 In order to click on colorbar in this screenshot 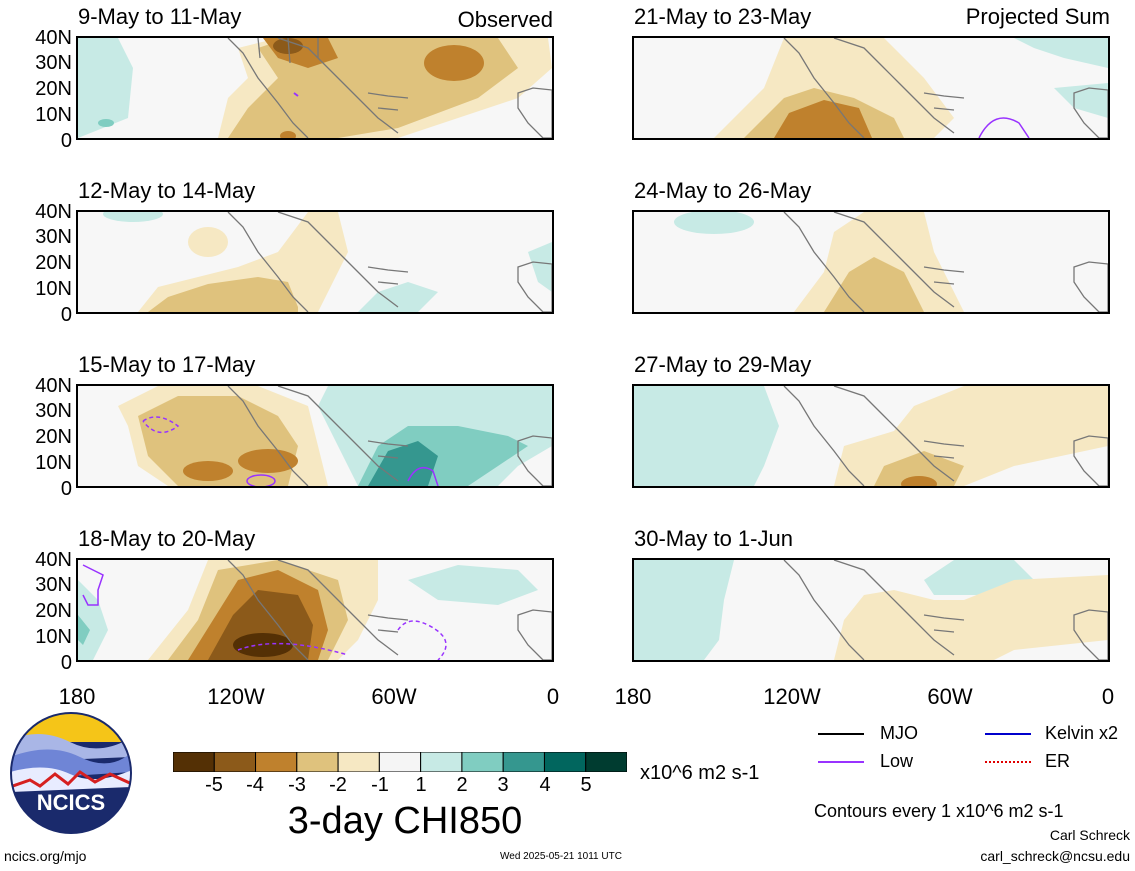, I will do `click(400, 762)`.